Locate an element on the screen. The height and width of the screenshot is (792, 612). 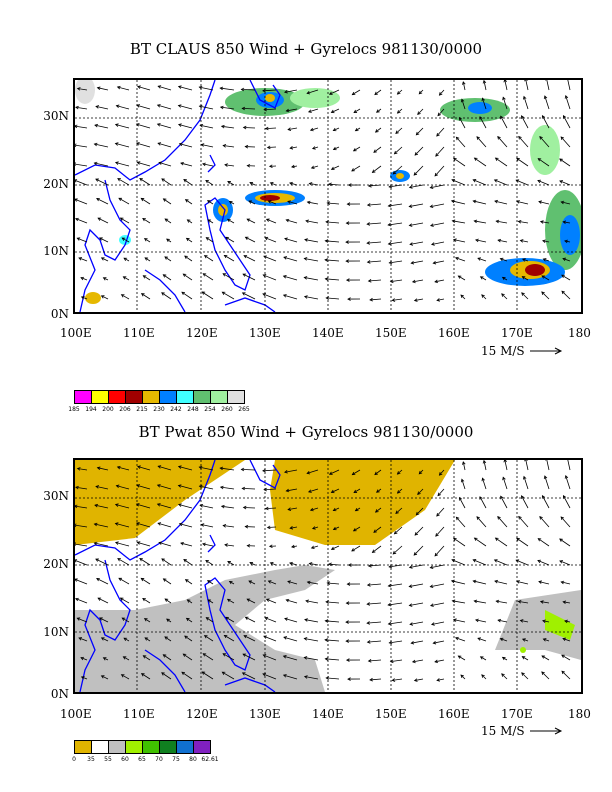
reference-arrow-icon is located at coordinates (546, 351).